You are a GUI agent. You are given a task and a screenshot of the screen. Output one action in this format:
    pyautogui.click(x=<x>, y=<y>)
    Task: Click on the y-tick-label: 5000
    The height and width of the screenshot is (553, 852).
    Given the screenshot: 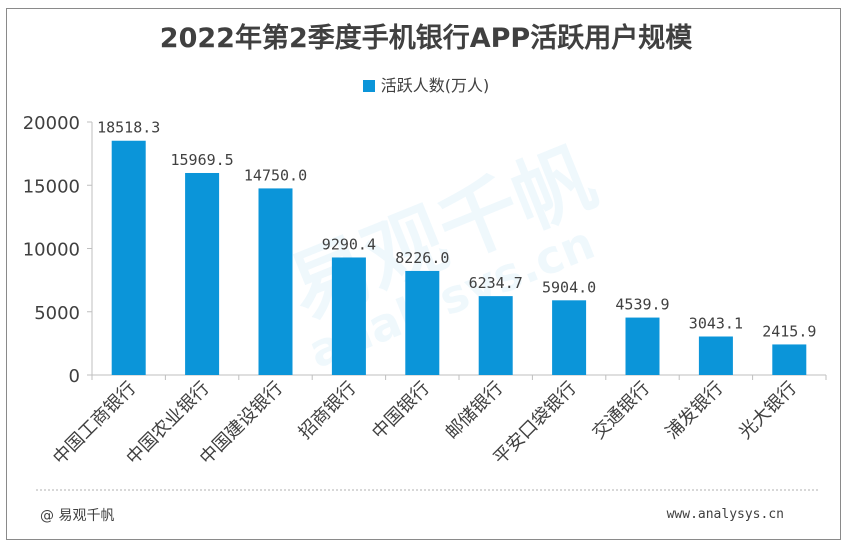 What is the action you would take?
    pyautogui.click(x=57, y=313)
    